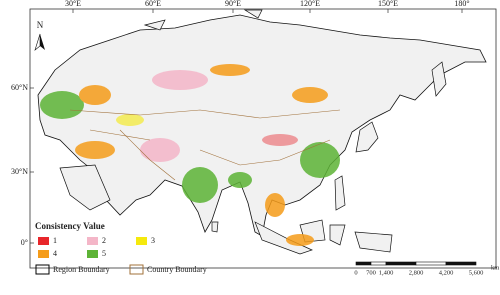 The image size is (500, 295). What do you see at coordinates (310, 4) in the screenshot?
I see `lon-label: 120°E` at bounding box center [310, 4].